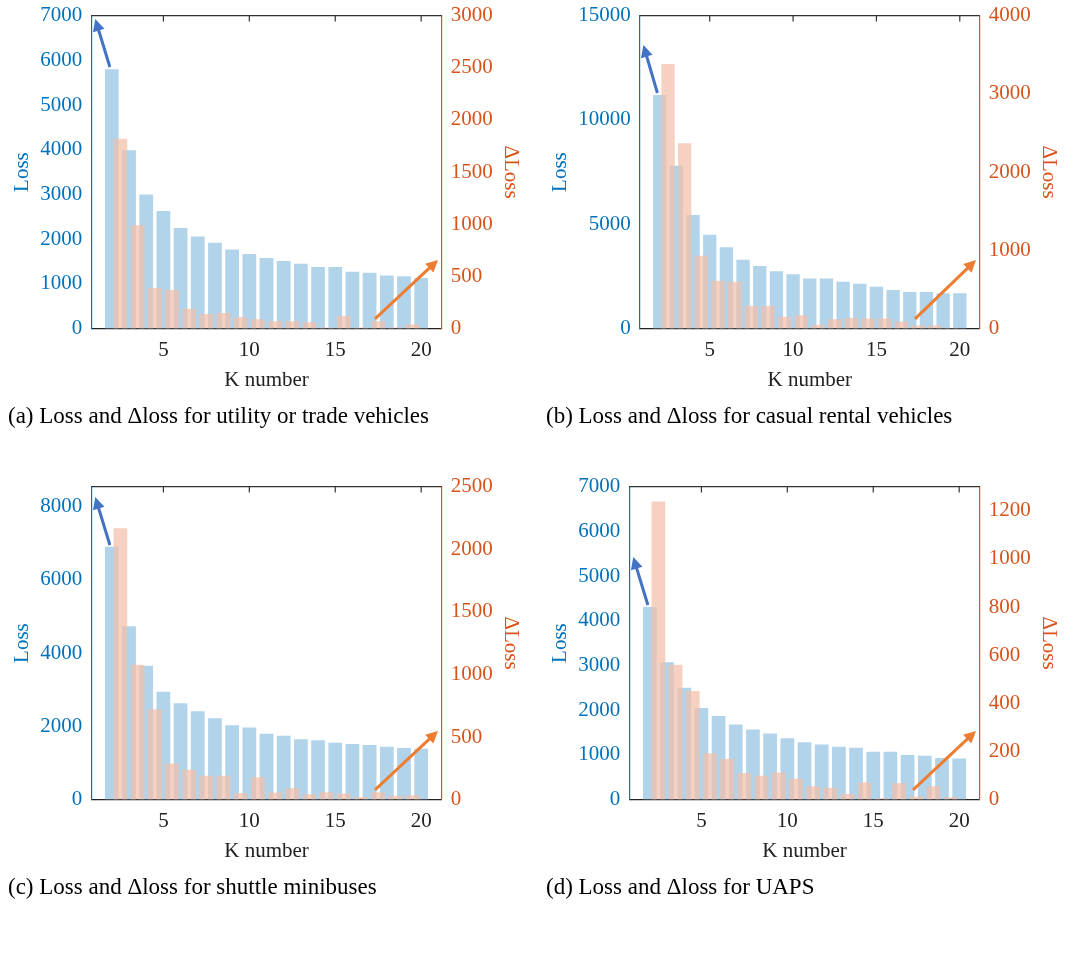  Describe the element at coordinates (1004, 701) in the screenshot. I see `y2-tick-label: 400` at that location.